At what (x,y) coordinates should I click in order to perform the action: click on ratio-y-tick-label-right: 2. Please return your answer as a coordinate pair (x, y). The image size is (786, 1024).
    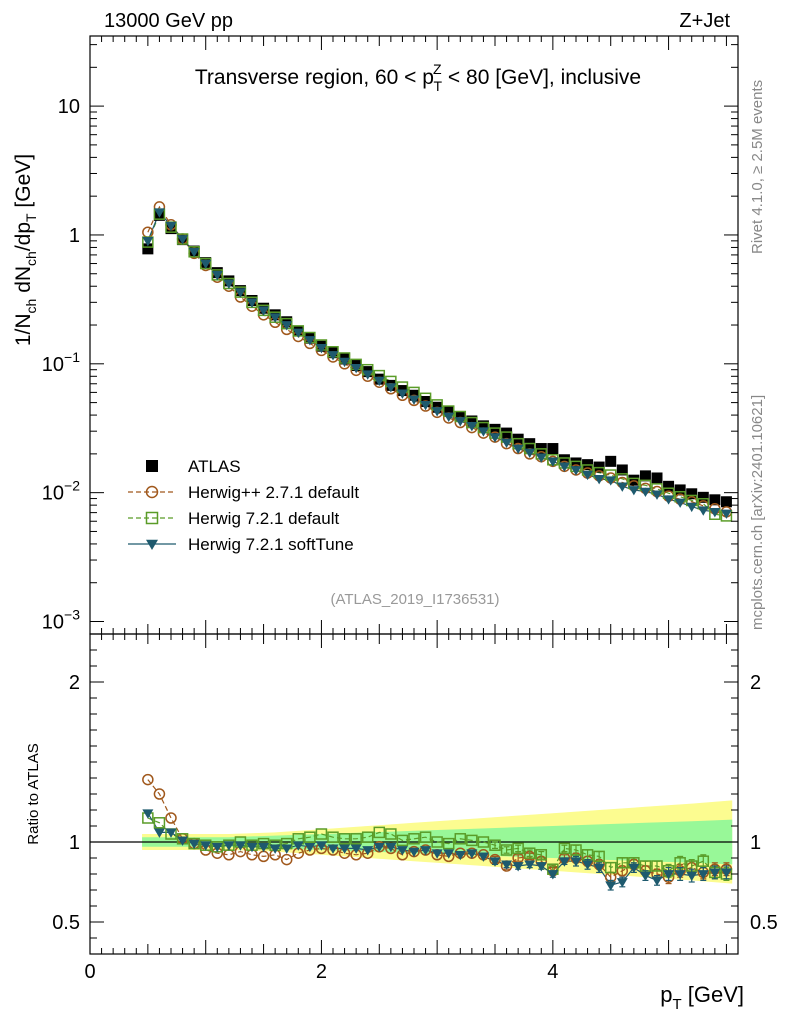
    Looking at the image, I should click on (755, 683).